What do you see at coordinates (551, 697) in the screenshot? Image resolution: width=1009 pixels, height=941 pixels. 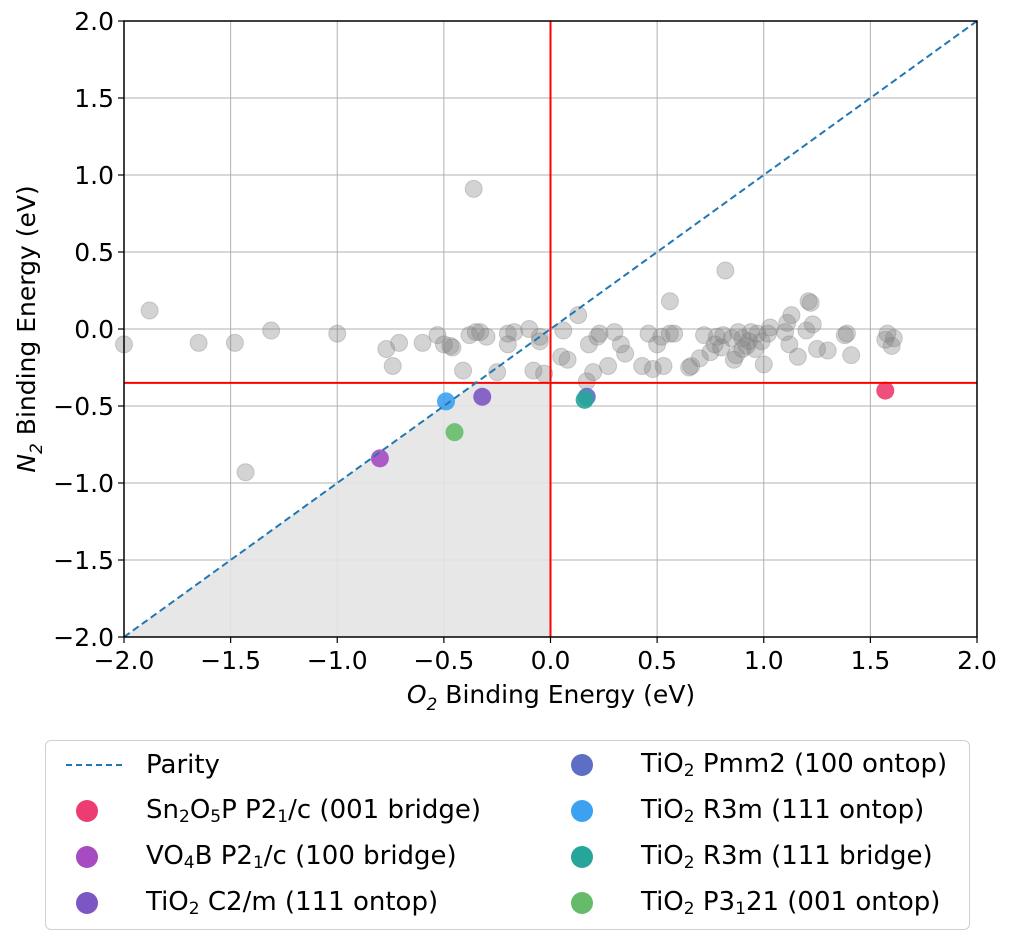 I see `x-axis-label: O2 Binding Energy (eV)` at bounding box center [551, 697].